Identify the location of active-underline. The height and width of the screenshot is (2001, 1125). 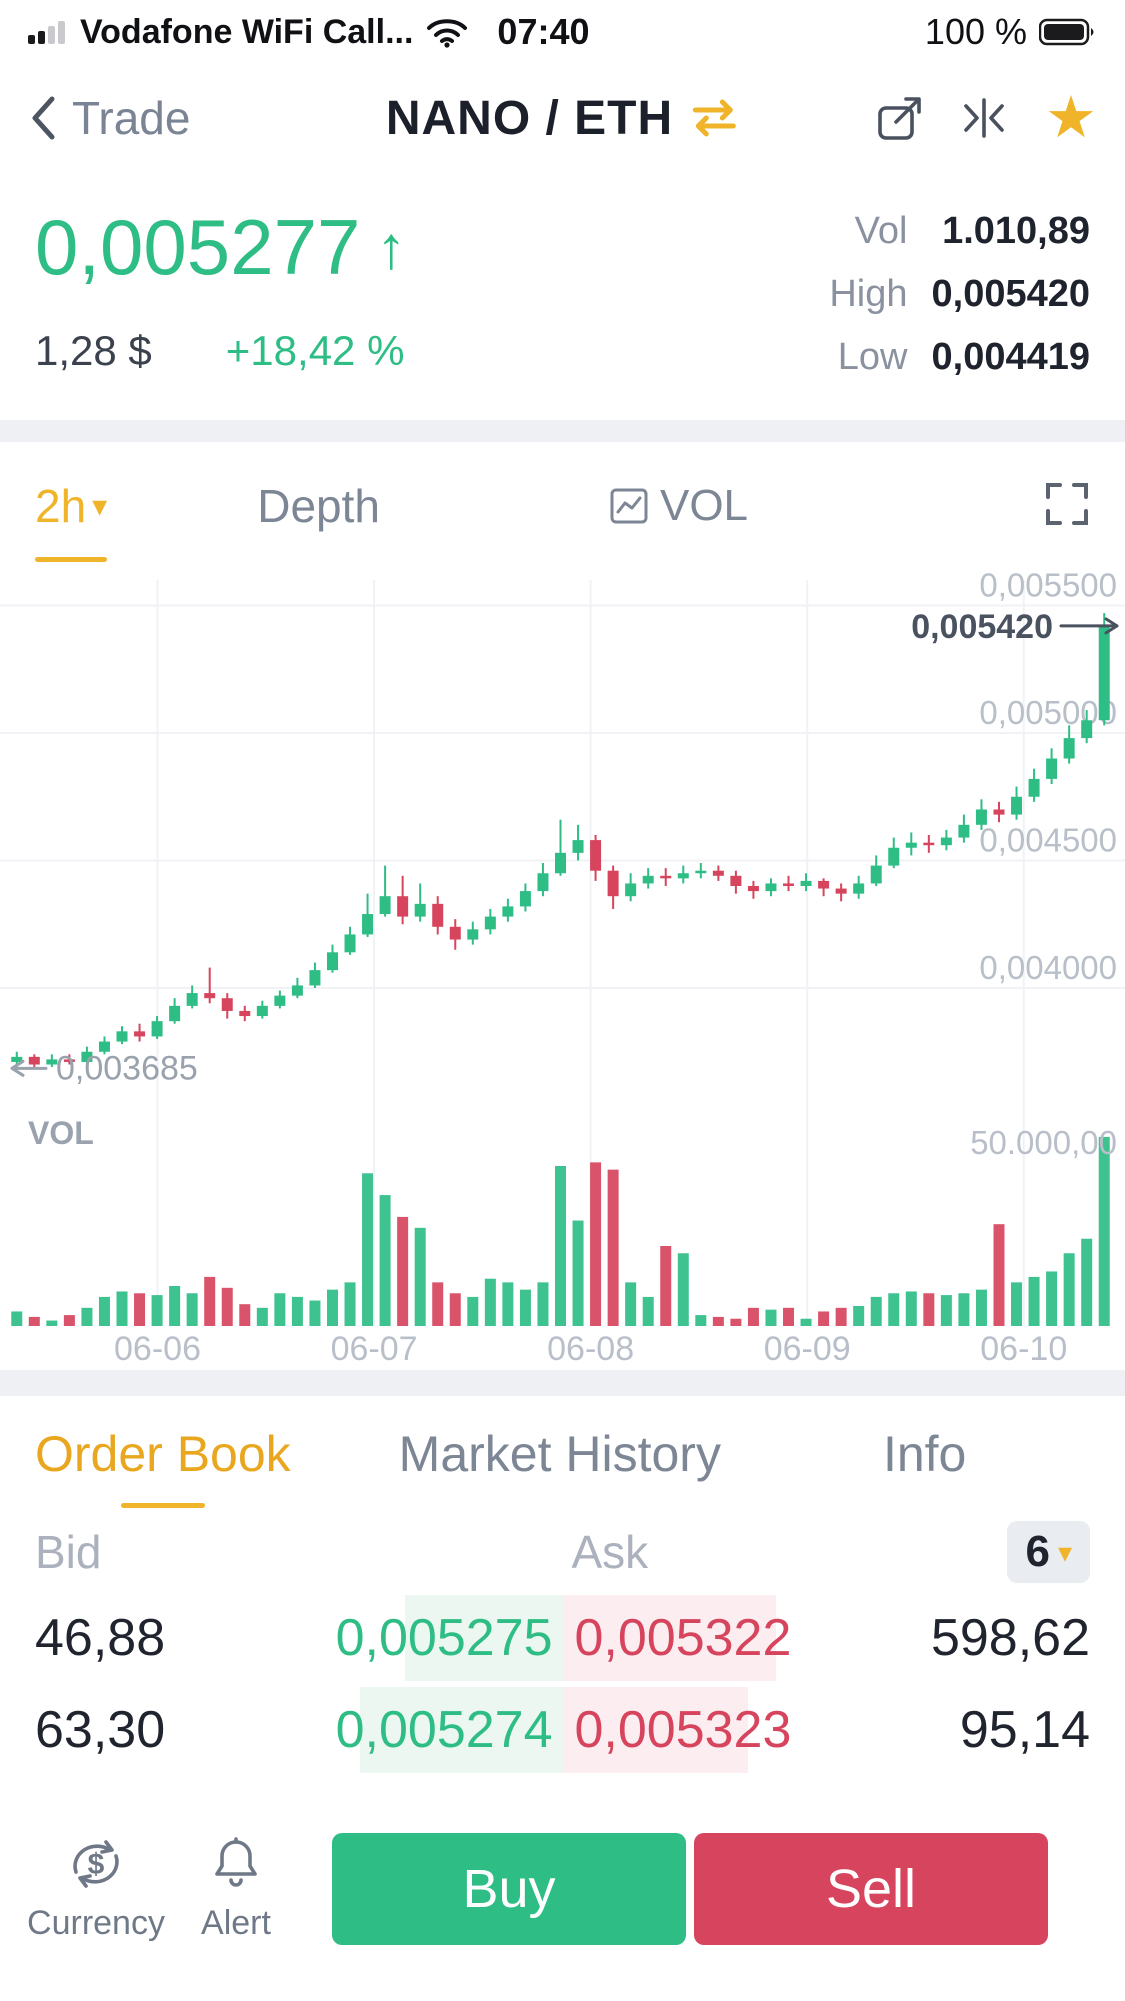
(71, 559).